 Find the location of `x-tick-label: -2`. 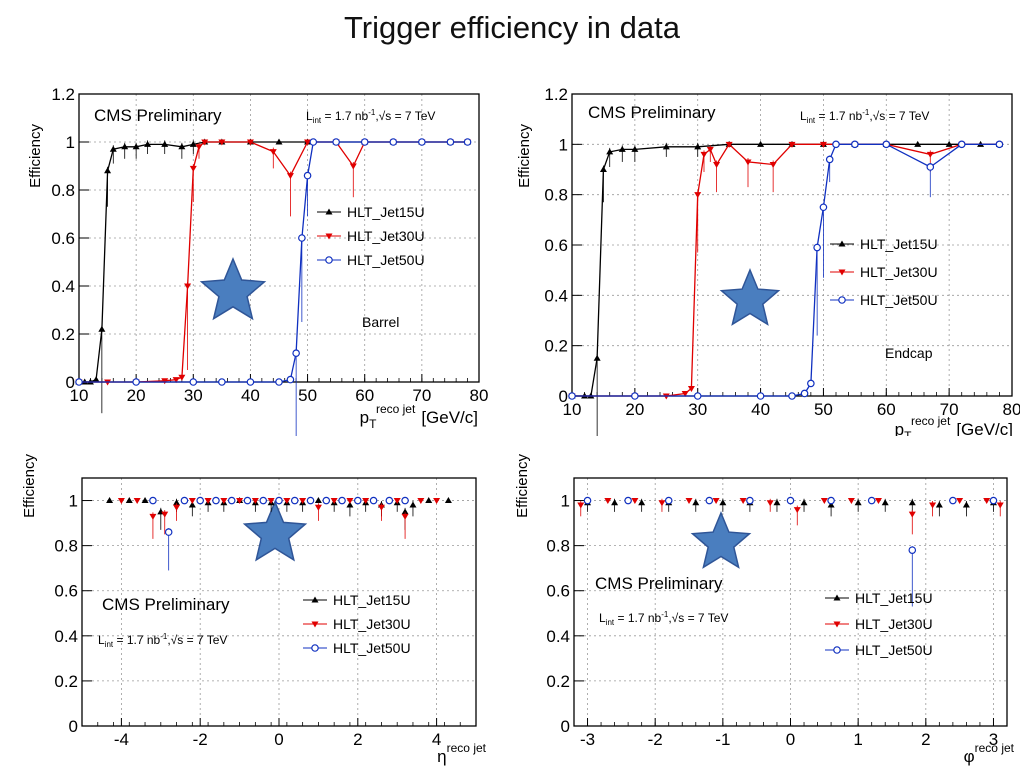

x-tick-label: -2 is located at coordinates (655, 739).